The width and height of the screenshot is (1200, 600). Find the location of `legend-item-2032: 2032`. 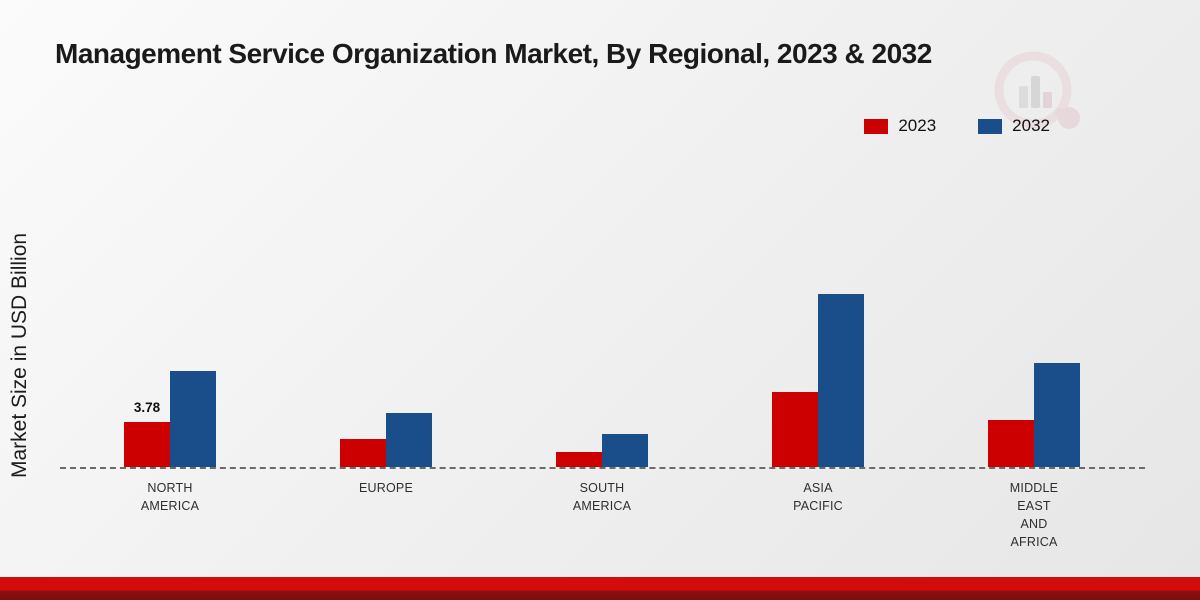

legend-item-2032: 2032 is located at coordinates (1014, 126).